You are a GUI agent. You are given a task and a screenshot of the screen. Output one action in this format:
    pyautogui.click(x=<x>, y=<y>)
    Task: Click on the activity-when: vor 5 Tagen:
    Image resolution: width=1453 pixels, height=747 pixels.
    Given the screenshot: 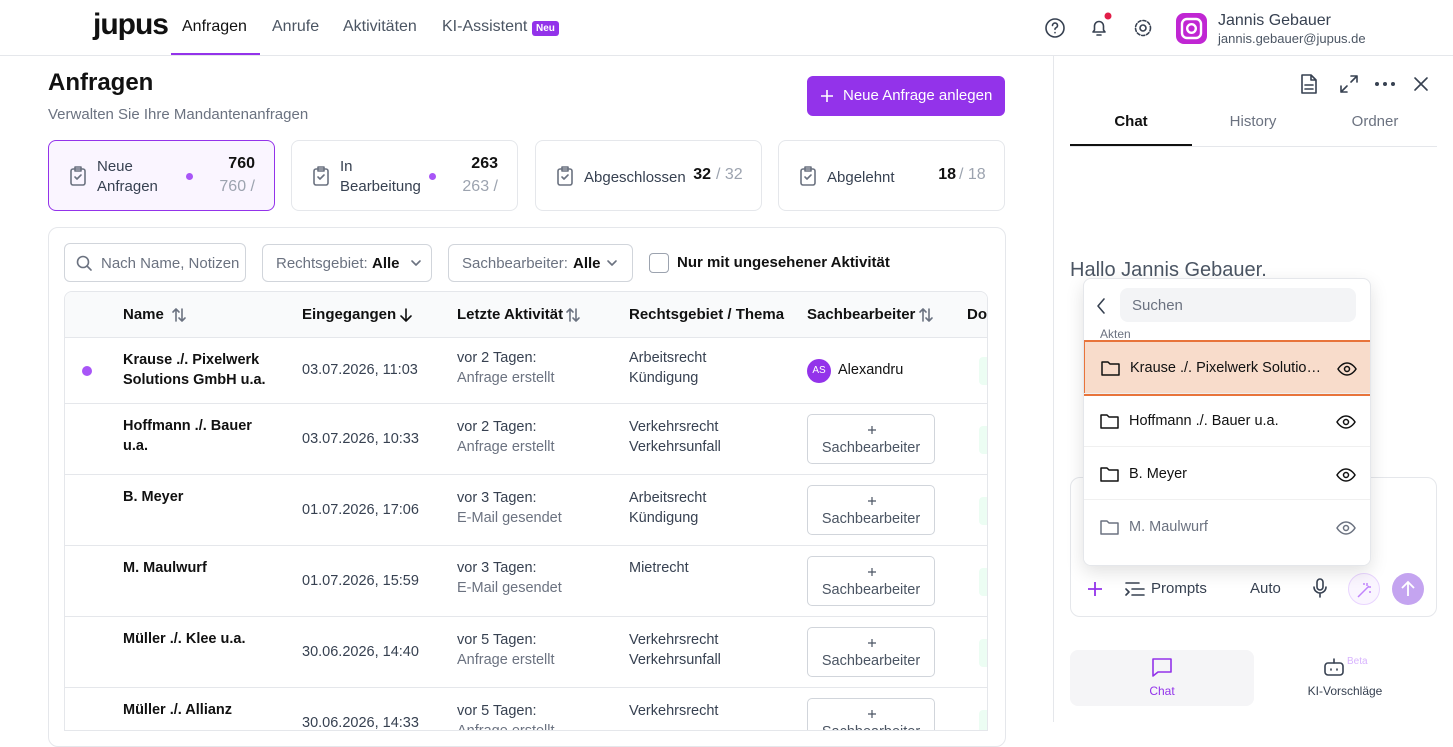 What is the action you would take?
    pyautogui.click(x=497, y=640)
    